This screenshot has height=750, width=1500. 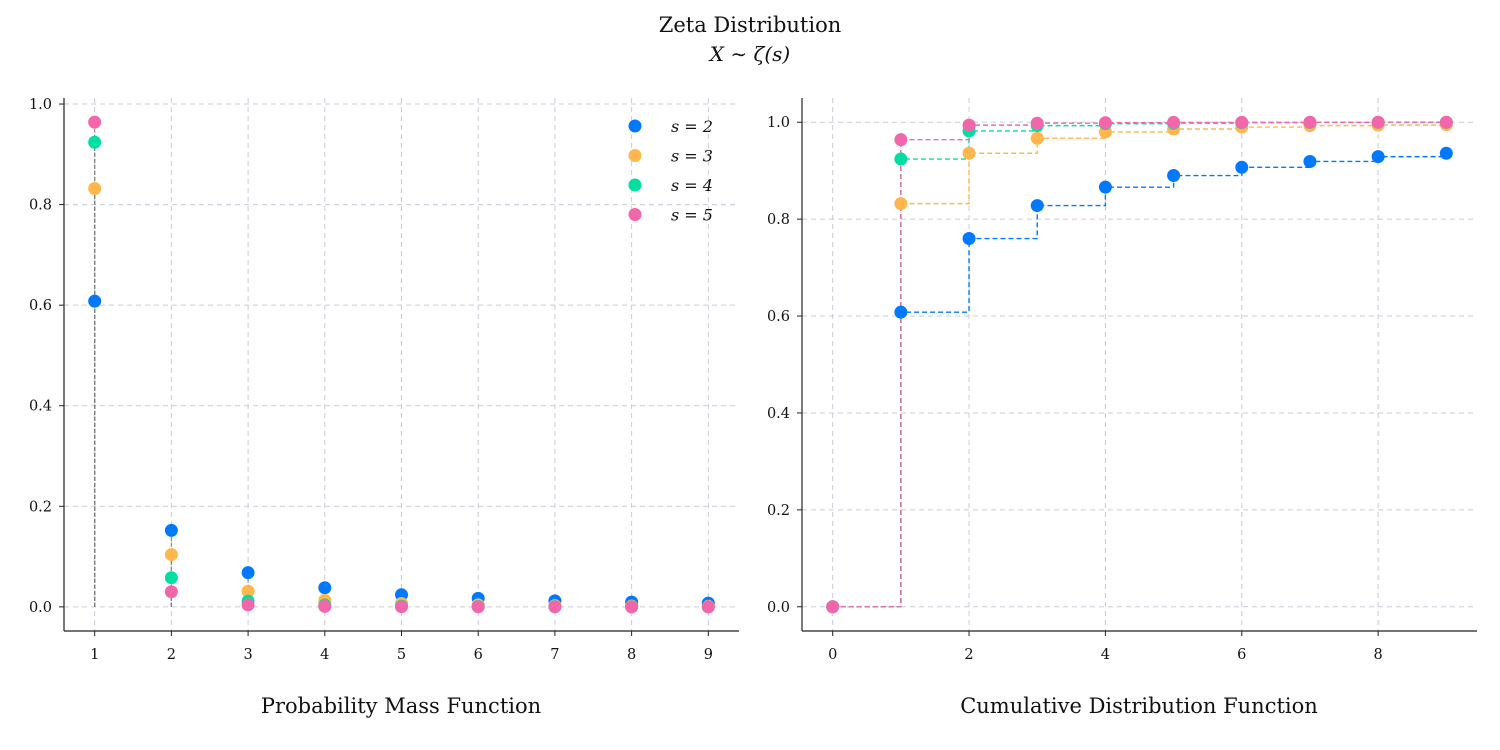 What do you see at coordinates (1139, 706) in the screenshot?
I see `cdf-xlabel: Cumulative Distribution Function` at bounding box center [1139, 706].